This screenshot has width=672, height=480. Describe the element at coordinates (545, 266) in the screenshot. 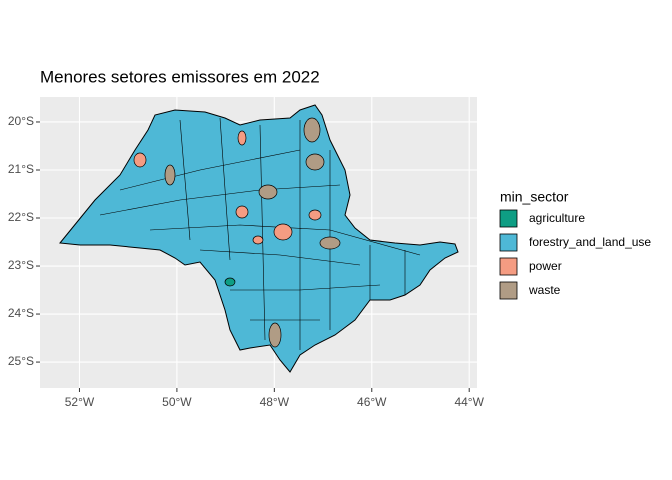

I see `legend-label: power` at that location.